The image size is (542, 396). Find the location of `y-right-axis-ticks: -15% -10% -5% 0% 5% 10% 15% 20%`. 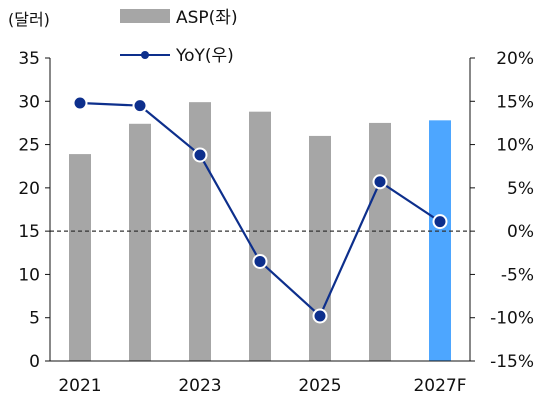

y-right-axis-ticks: -15% -10% -5% 0% 5% 10% 15% 20% is located at coordinates (512, 210).